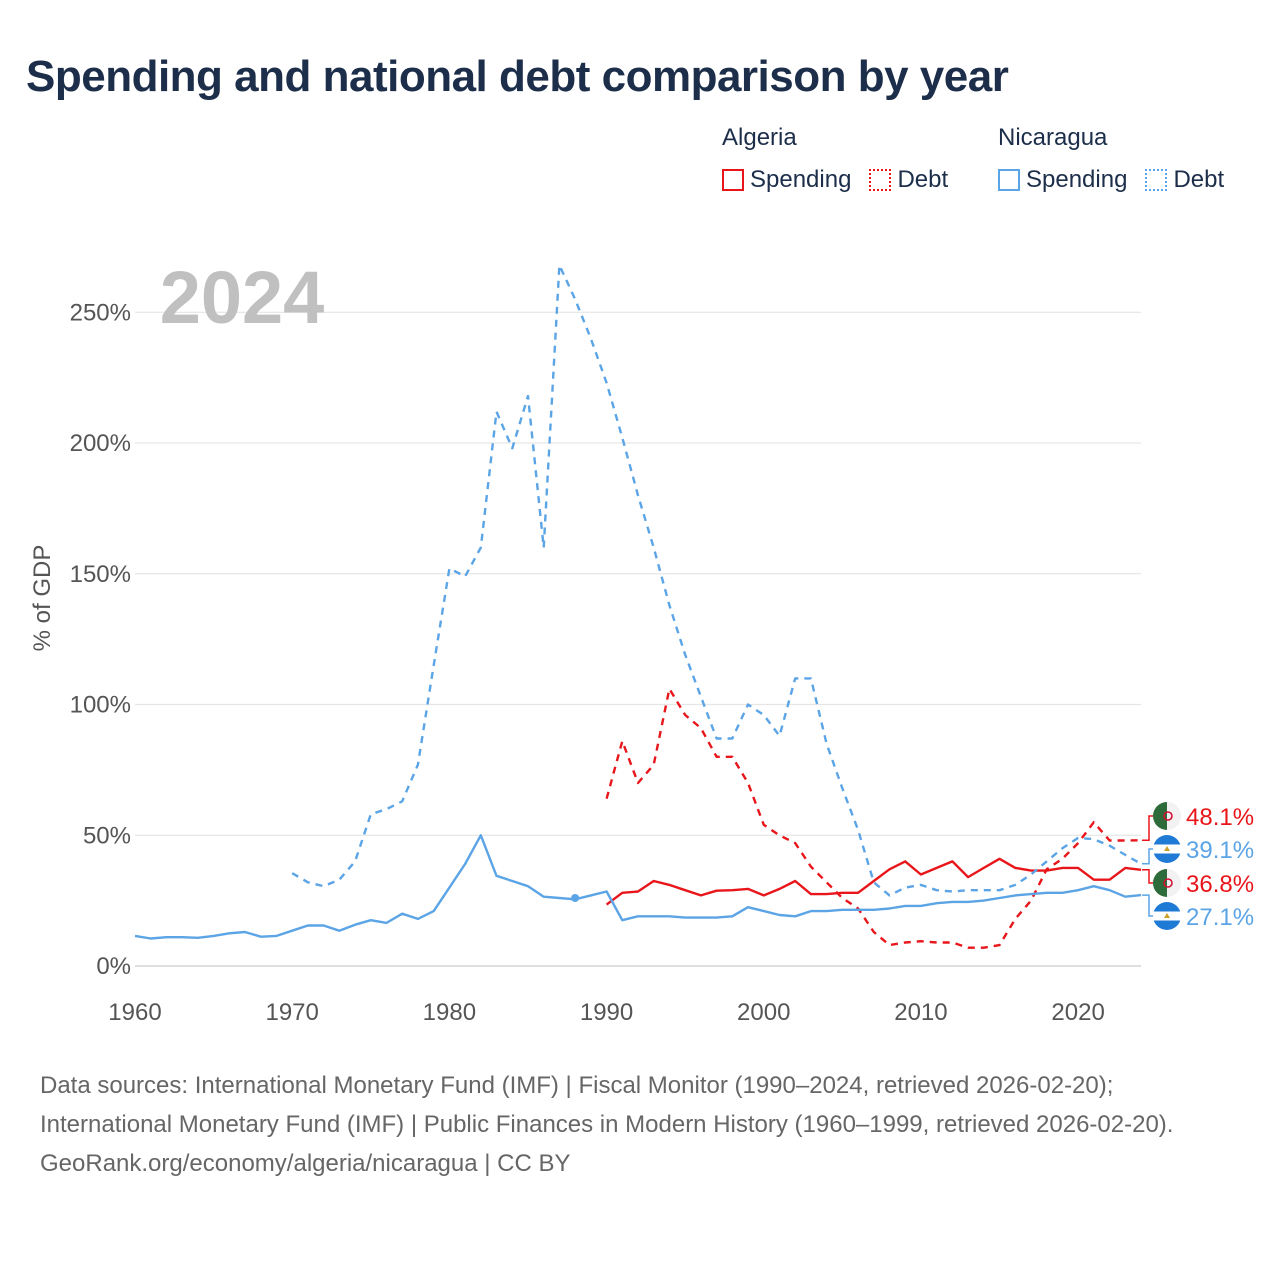  What do you see at coordinates (42, 598) in the screenshot?
I see `y-axis-label: % of GDP` at bounding box center [42, 598].